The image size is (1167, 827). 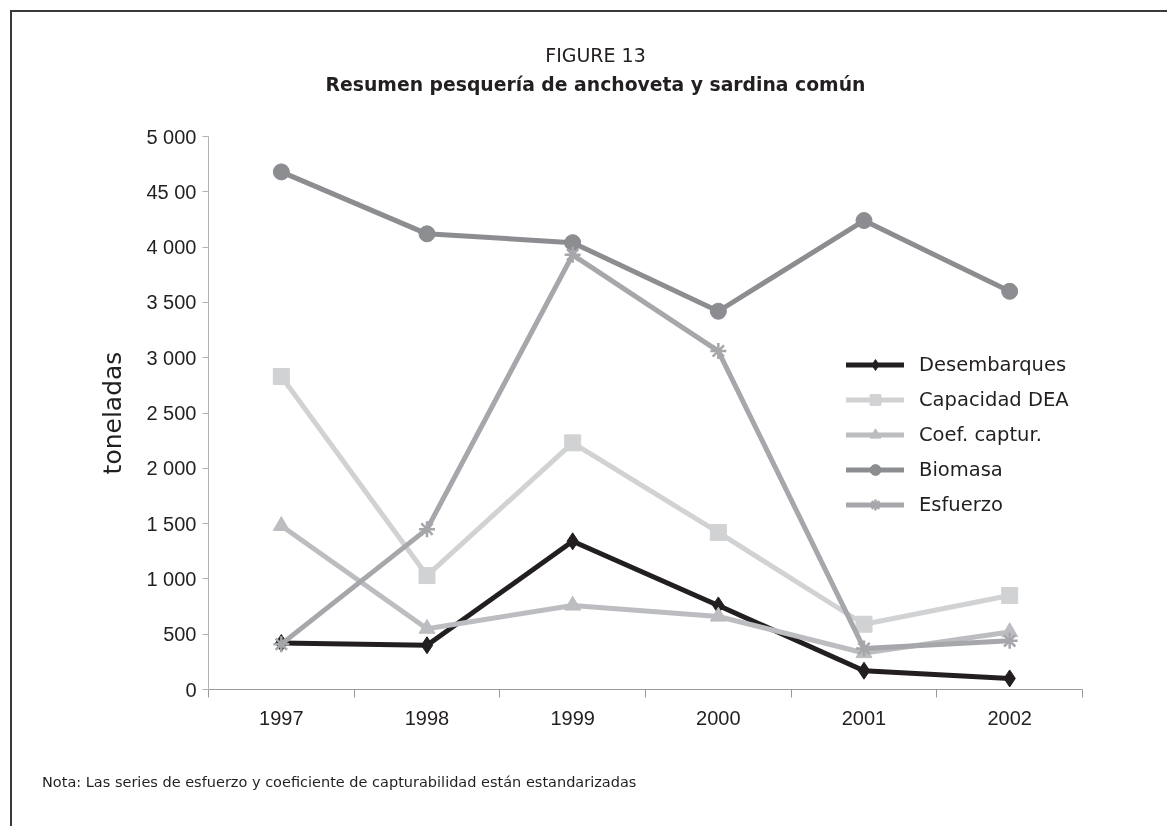 What do you see at coordinates (171, 523) in the screenshot?
I see `y-tick-label: 1 500` at bounding box center [171, 523].